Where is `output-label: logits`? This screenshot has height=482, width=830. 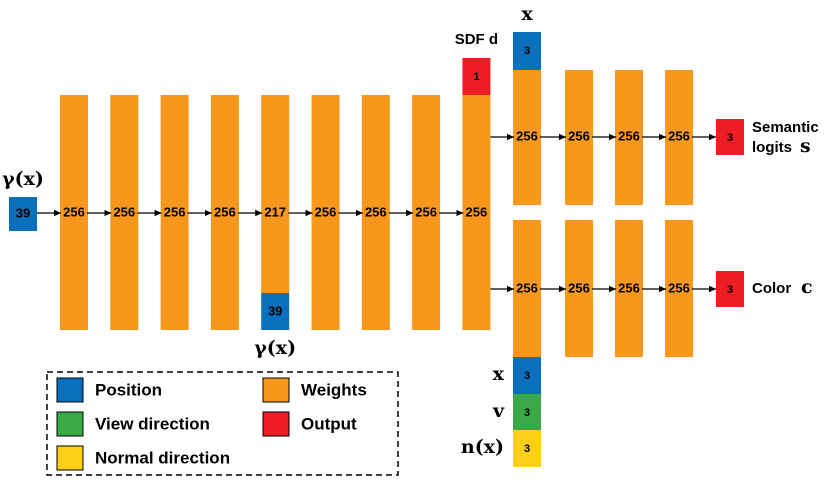 output-label: logits is located at coordinates (772, 147).